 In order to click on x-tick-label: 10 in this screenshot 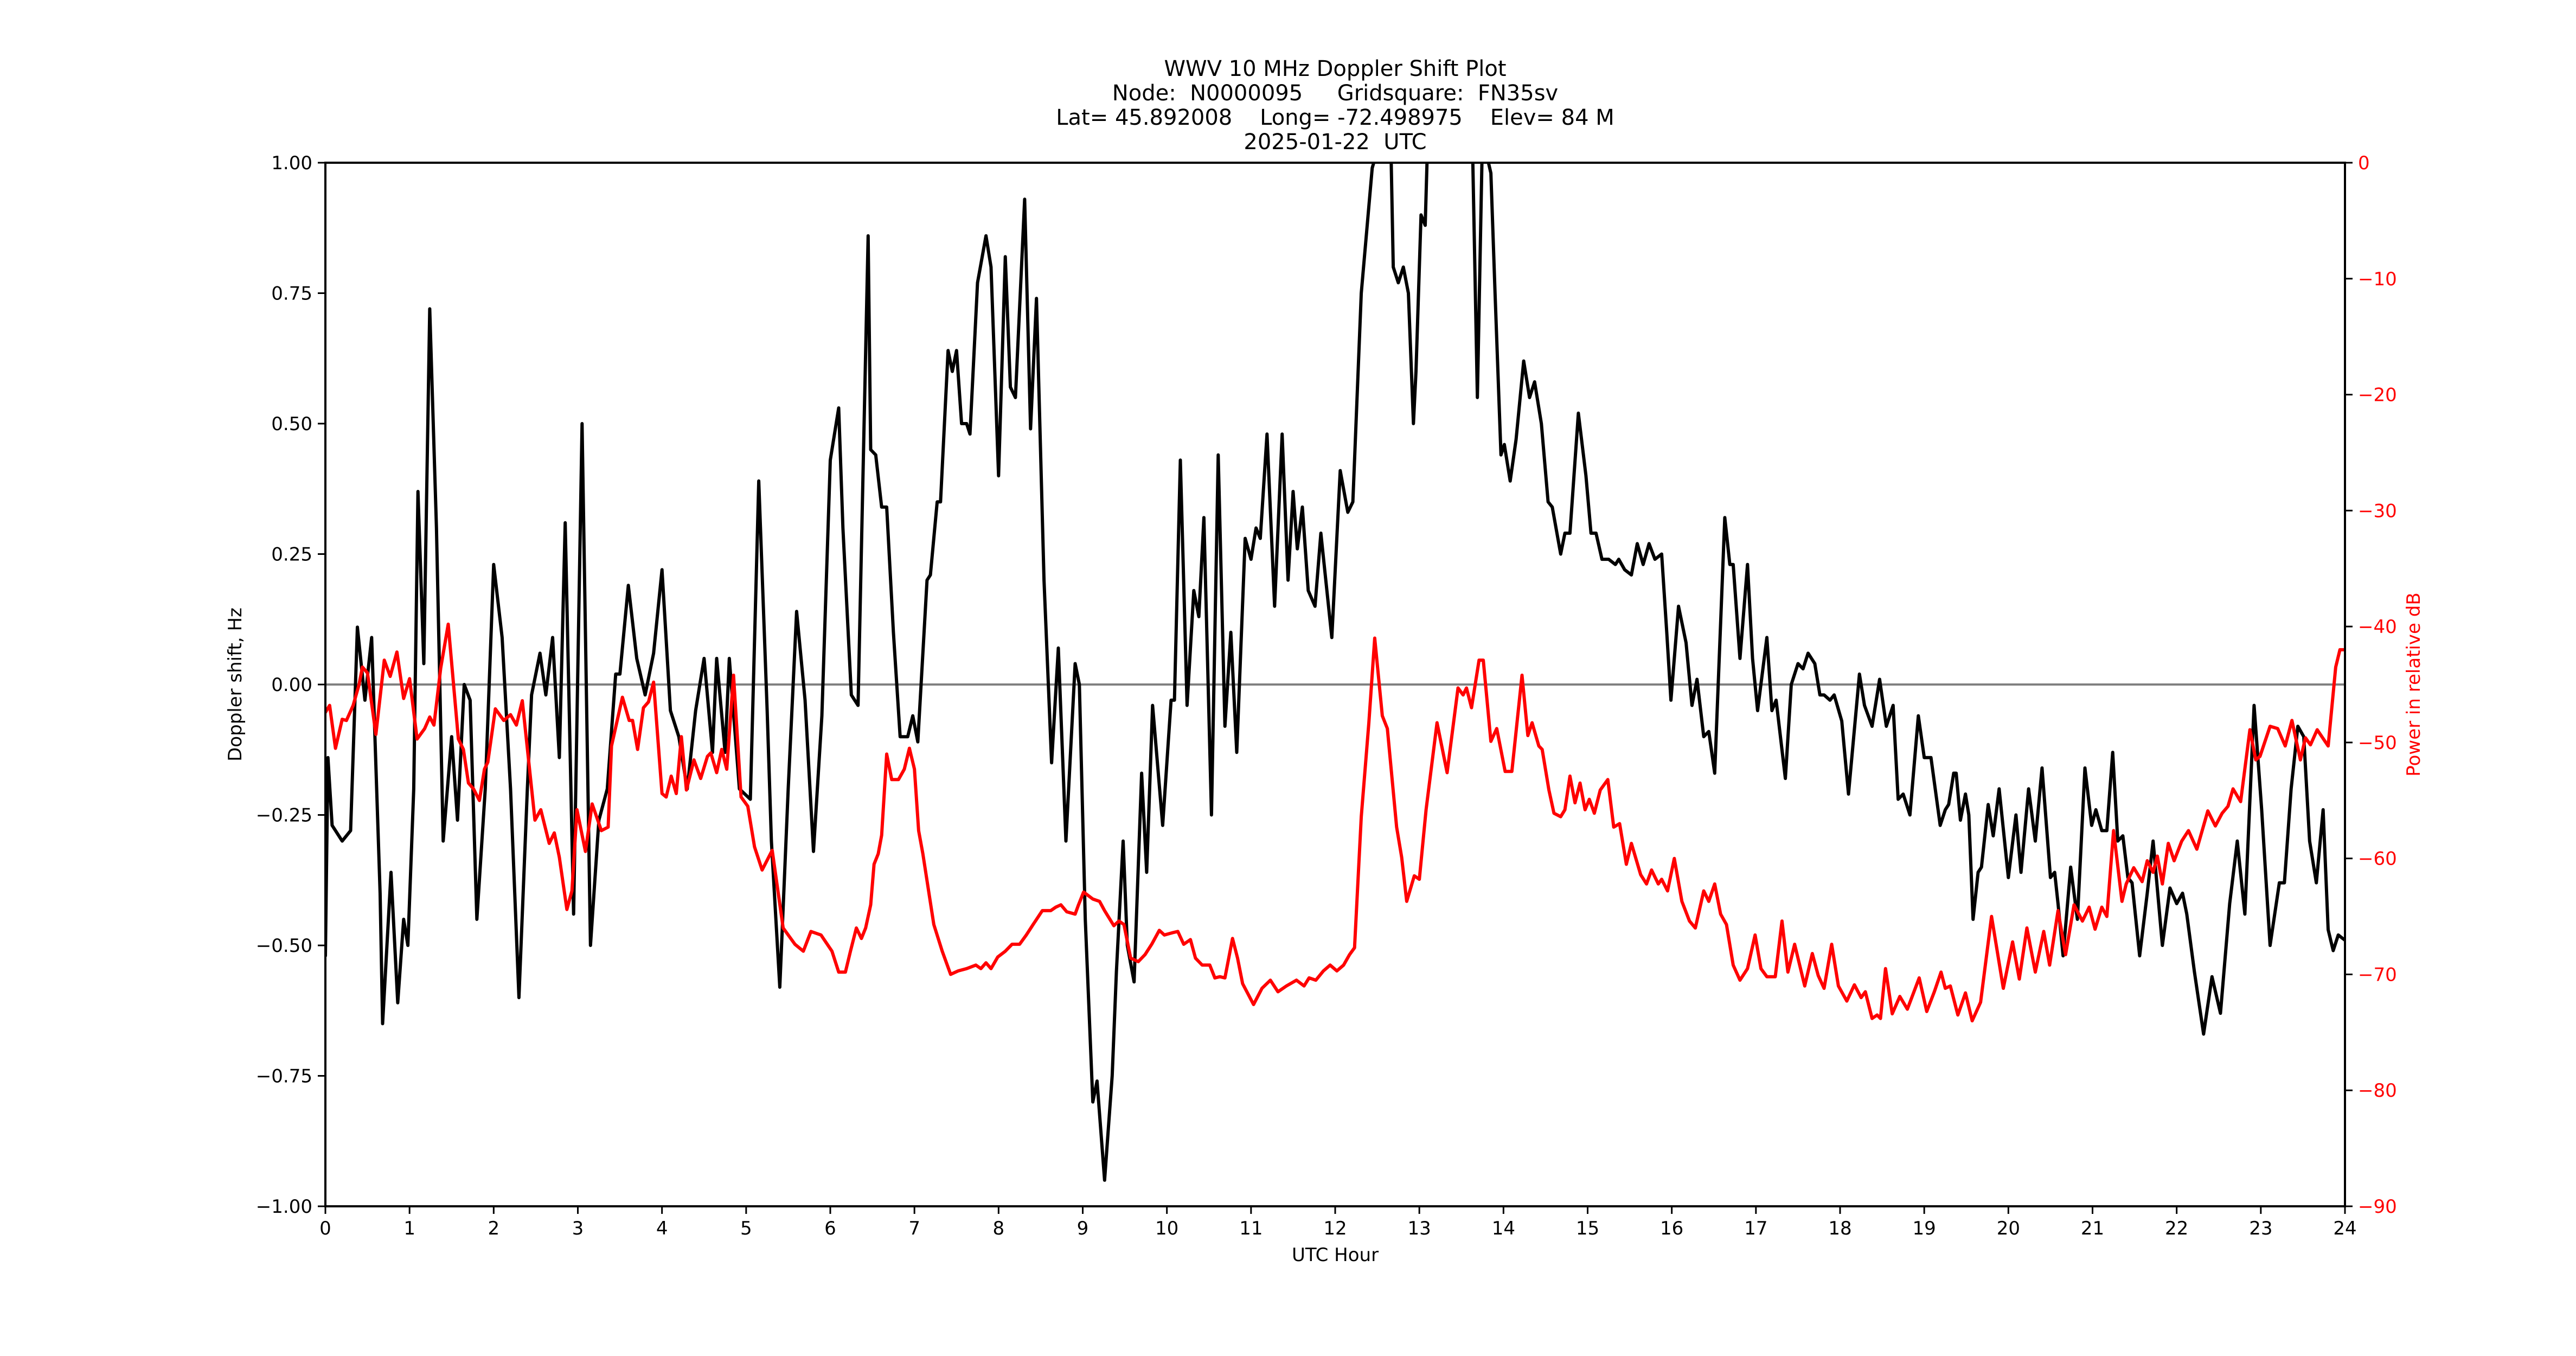, I will do `click(1166, 1228)`.